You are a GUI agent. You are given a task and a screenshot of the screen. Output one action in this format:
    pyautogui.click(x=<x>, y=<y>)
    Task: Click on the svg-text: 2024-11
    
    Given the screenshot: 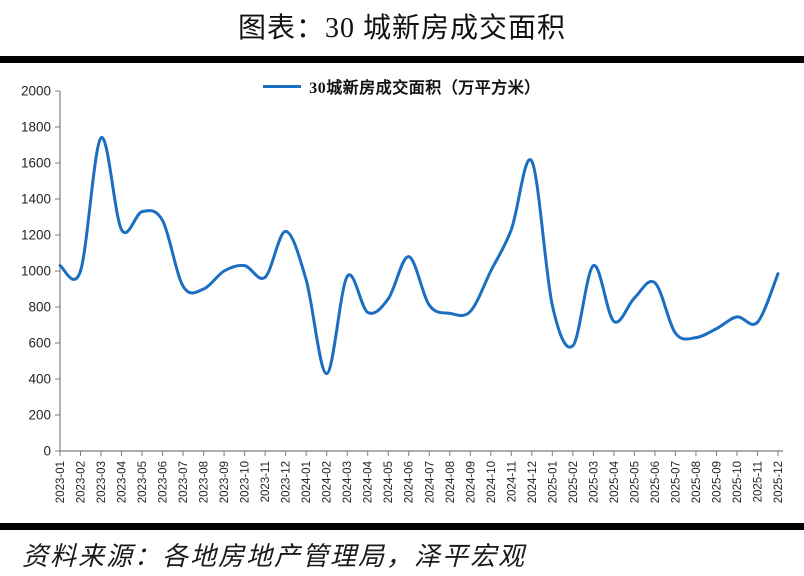 What is the action you would take?
    pyautogui.click(x=512, y=481)
    